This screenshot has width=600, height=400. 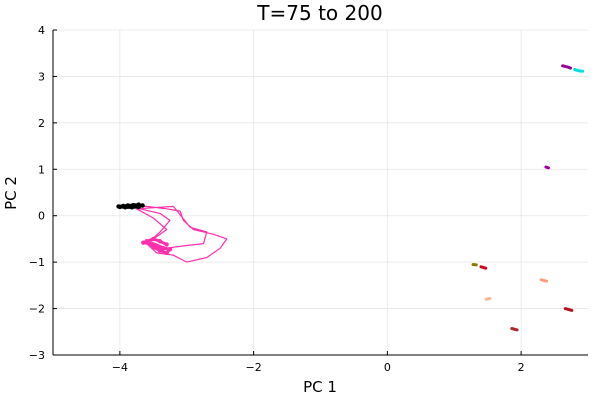 I want to click on y-tick-label: 4, so click(x=41, y=30).